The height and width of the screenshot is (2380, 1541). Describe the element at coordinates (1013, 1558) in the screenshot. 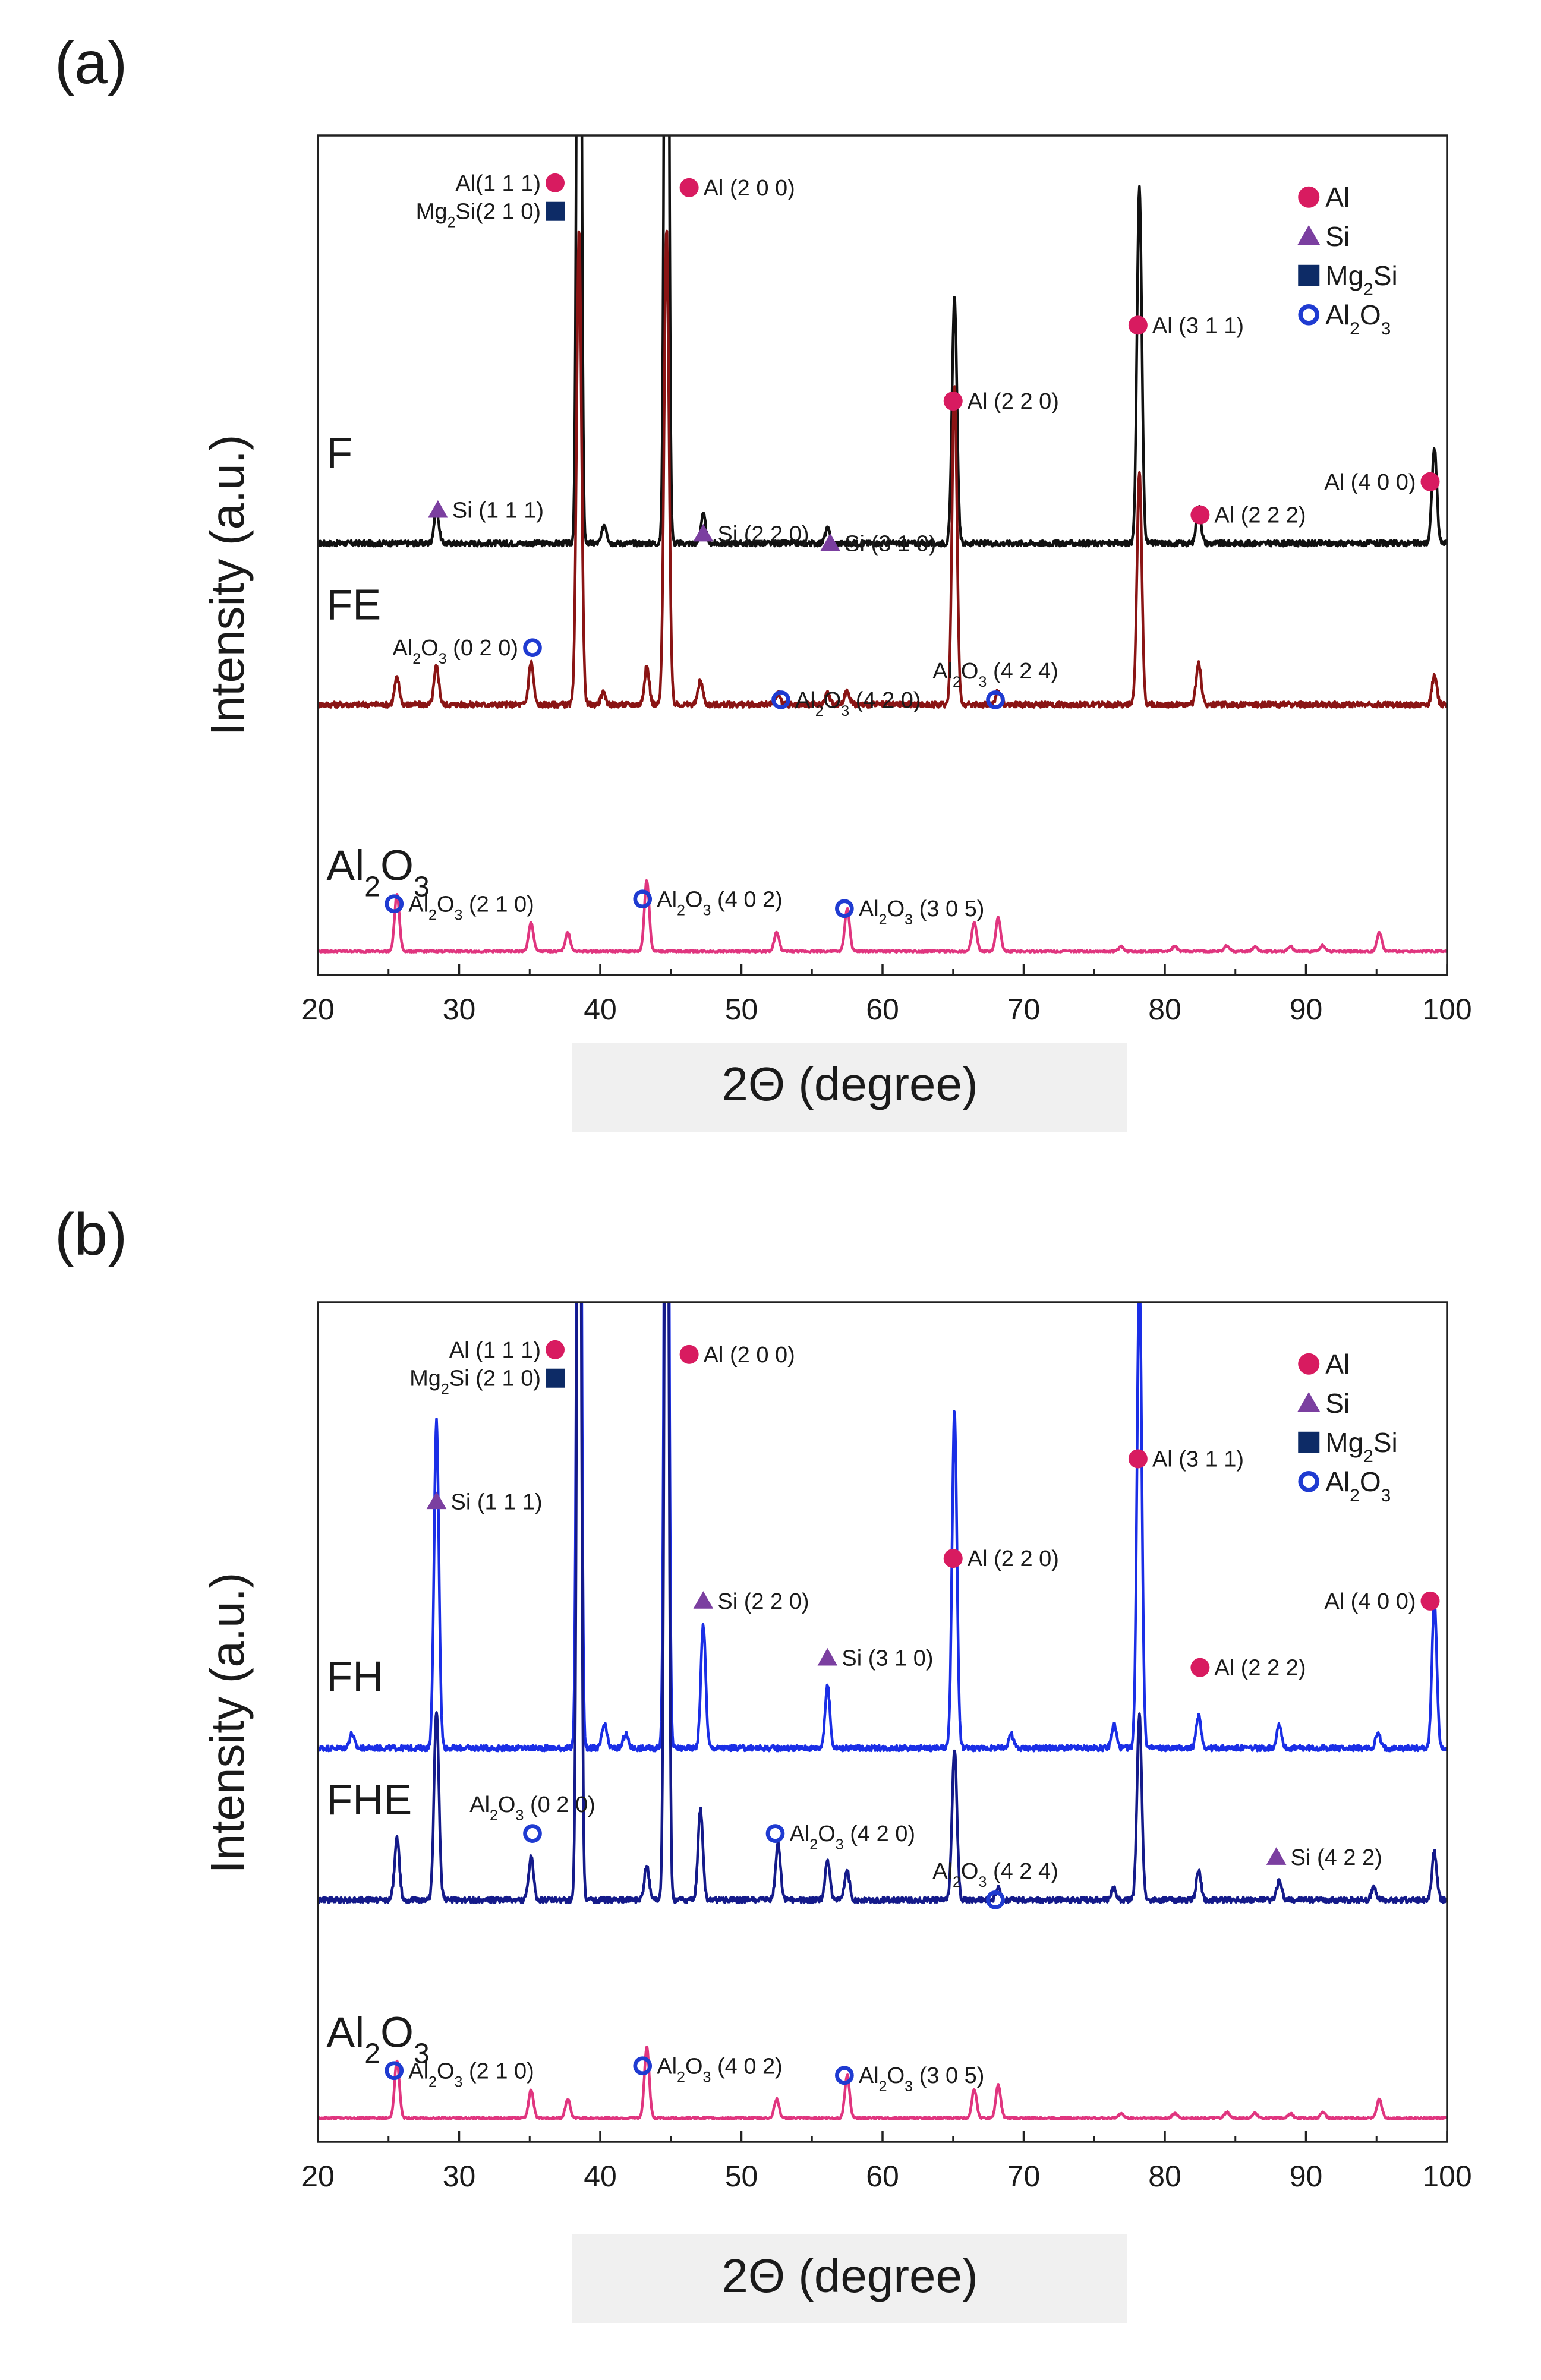

I see `peak-label: Al (2 2 0)` at that location.